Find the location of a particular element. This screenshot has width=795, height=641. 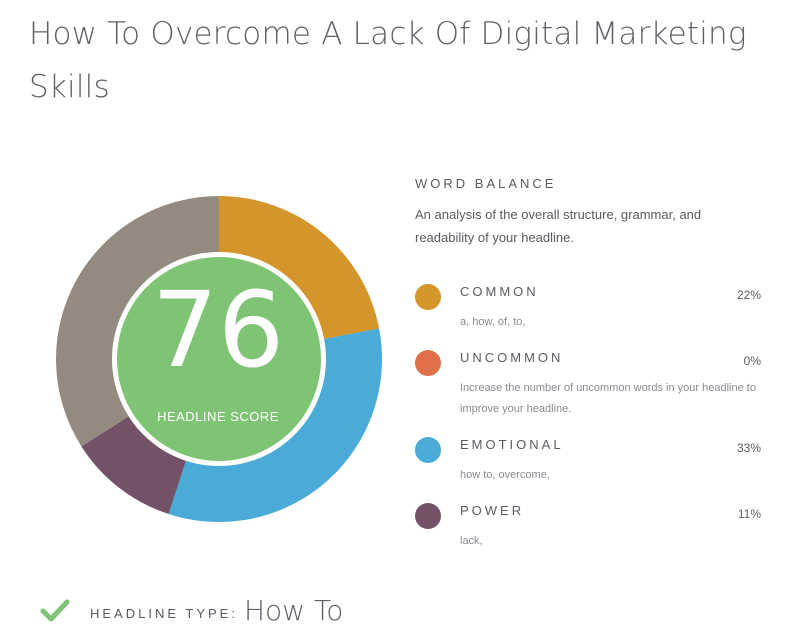

category-words: a, how, of, to, is located at coordinates (493, 322).